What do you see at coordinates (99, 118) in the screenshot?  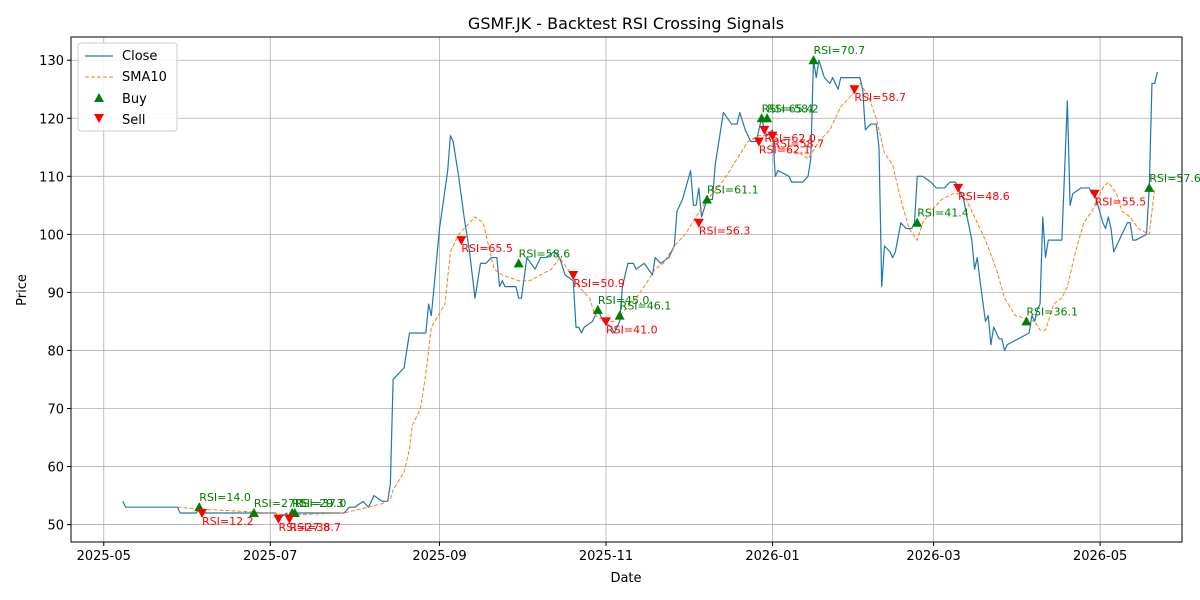 I see `legend-sell-marker` at bounding box center [99, 118].